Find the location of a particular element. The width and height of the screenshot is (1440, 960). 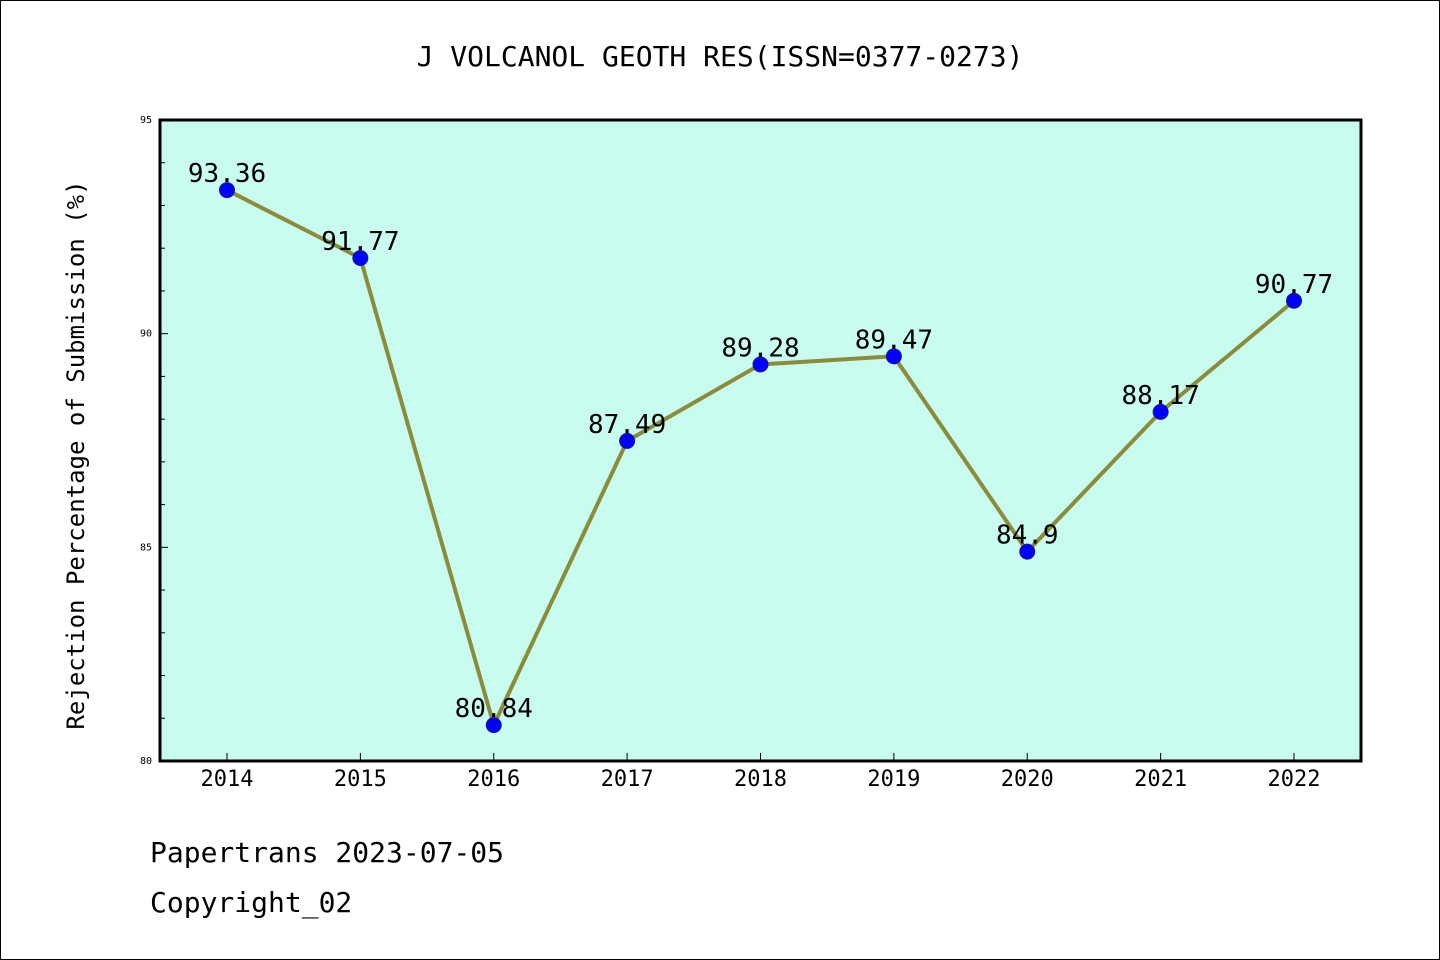

footer-copyright-line: Copyright_02 is located at coordinates (251, 902).